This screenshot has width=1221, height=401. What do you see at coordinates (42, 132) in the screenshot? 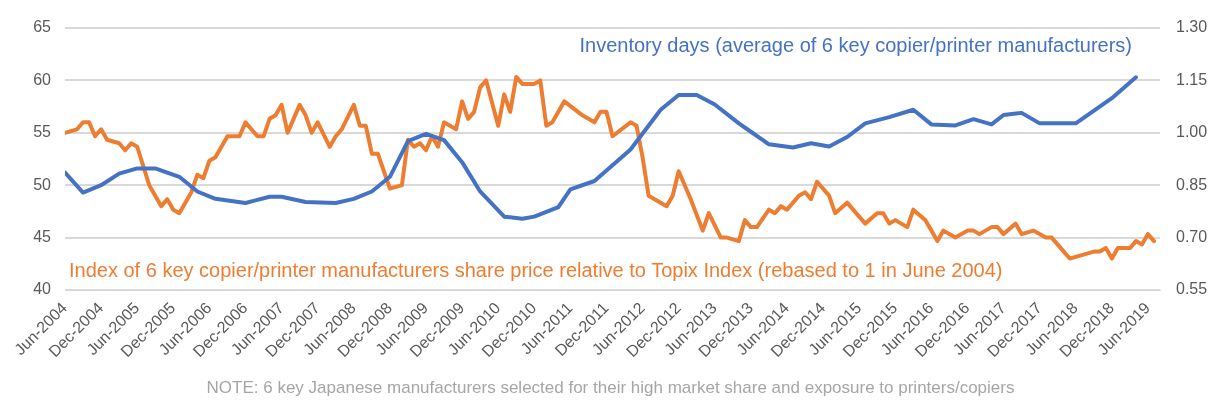
I see `y-tick-label: 55` at bounding box center [42, 132].